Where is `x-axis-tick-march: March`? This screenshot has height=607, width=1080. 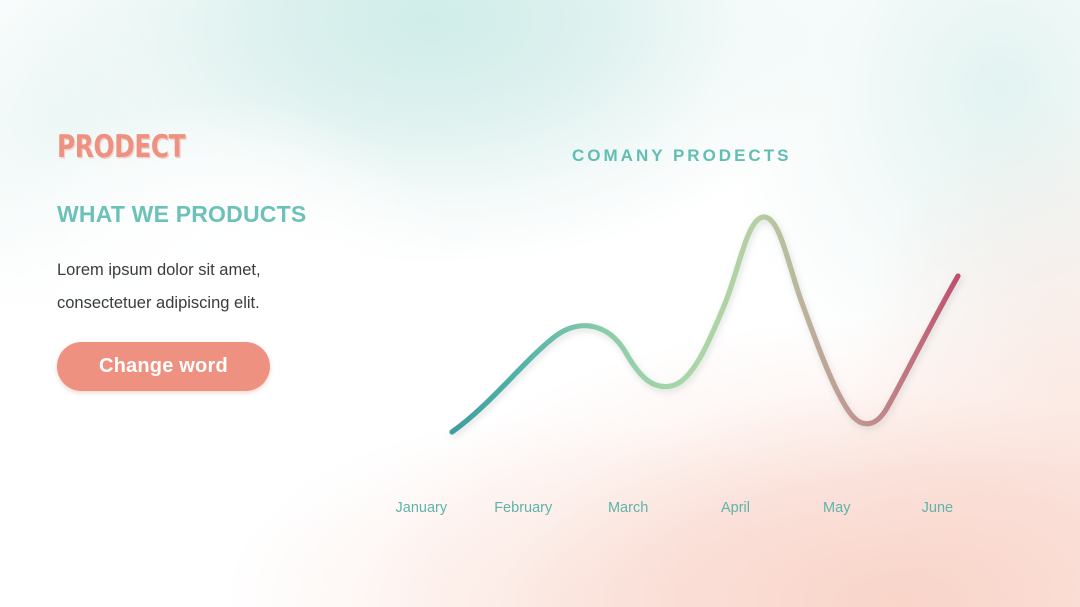
x-axis-tick-march: March is located at coordinates (628, 508).